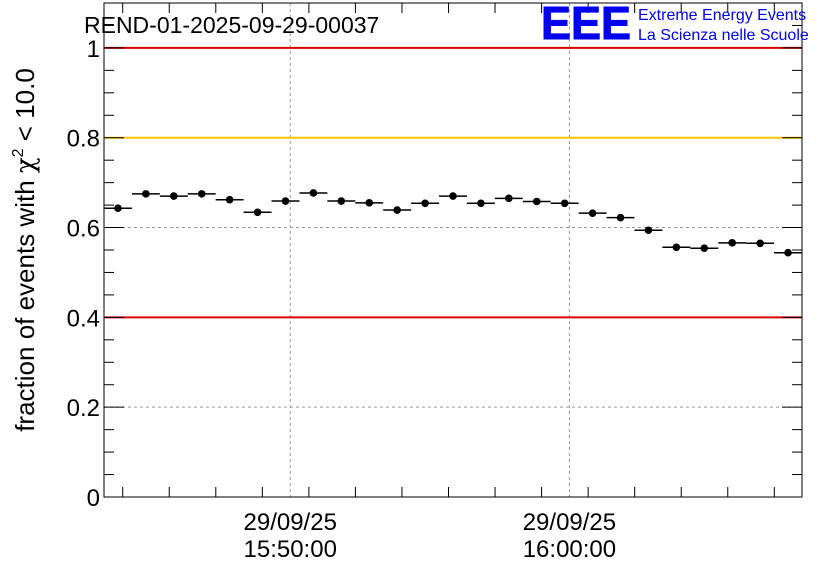 This screenshot has height=572, width=836. I want to click on x-tick-label-time-1: 16:00:00, so click(569, 549).